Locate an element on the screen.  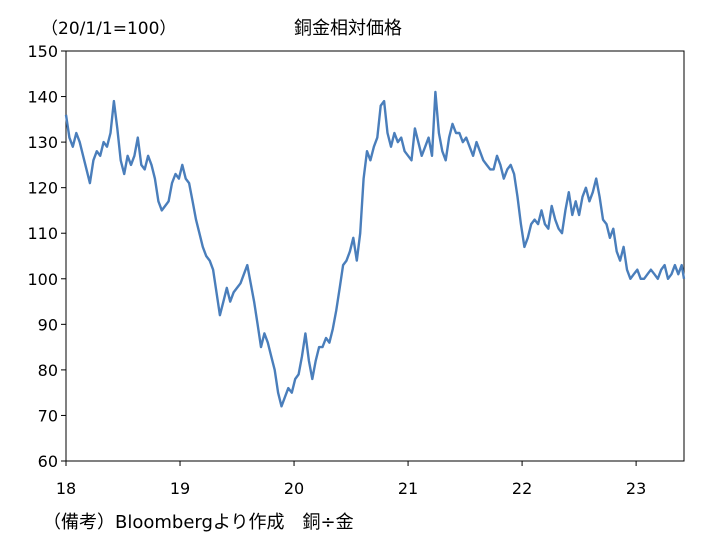
y-tick-label: 60 is located at coordinates (48, 461).